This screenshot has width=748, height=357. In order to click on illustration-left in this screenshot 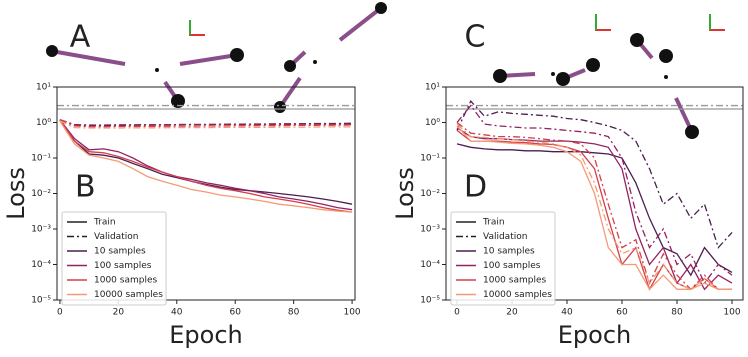, I will do `click(216, 57)`.